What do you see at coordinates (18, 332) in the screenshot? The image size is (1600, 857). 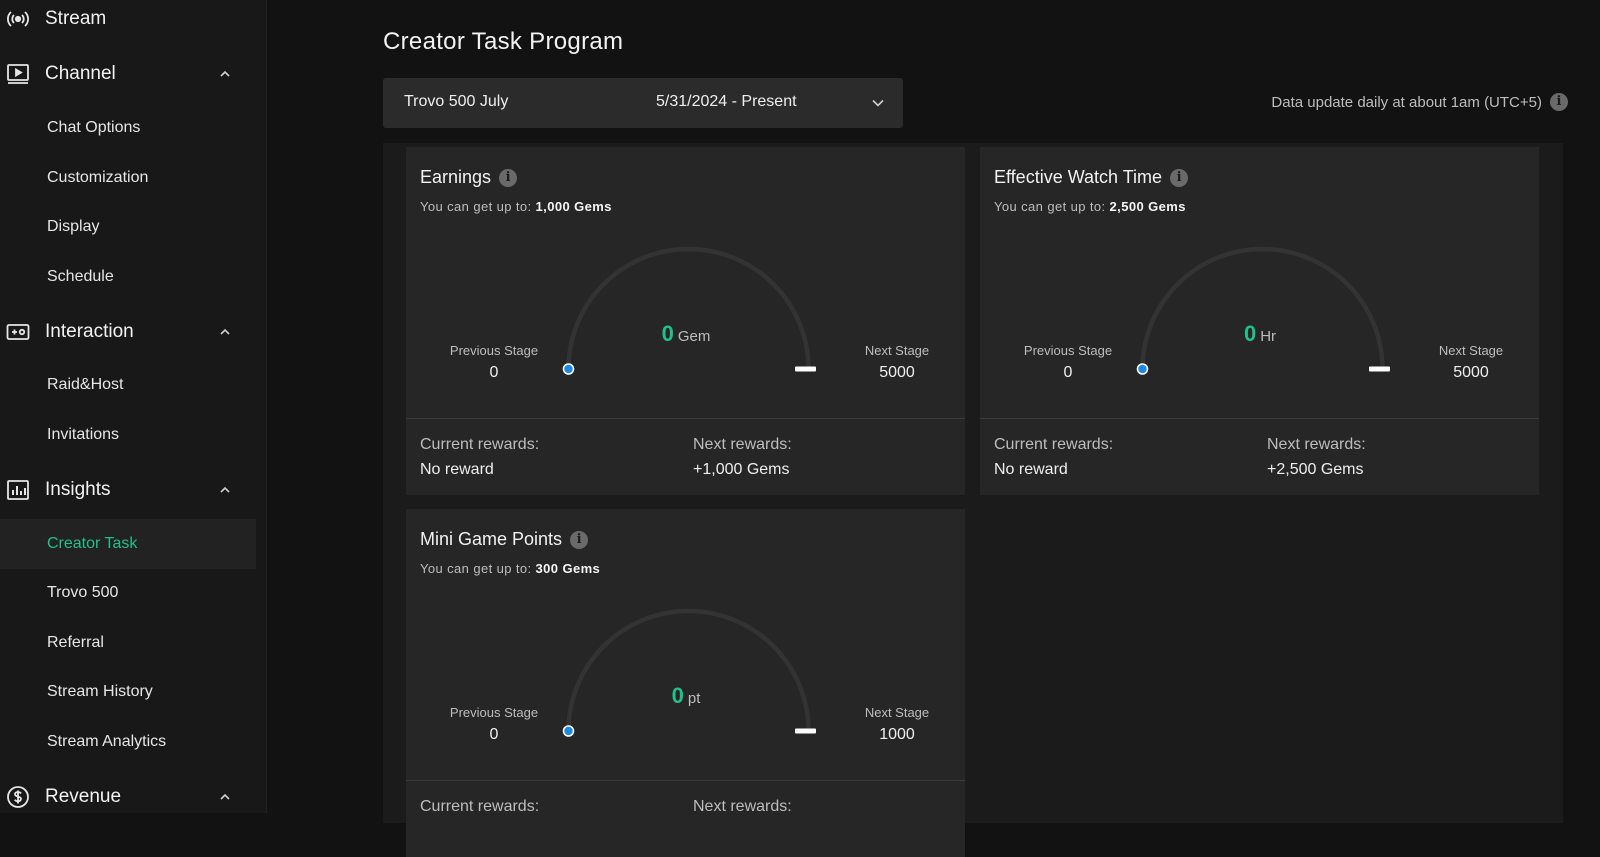 I see `gamepad-icon` at bounding box center [18, 332].